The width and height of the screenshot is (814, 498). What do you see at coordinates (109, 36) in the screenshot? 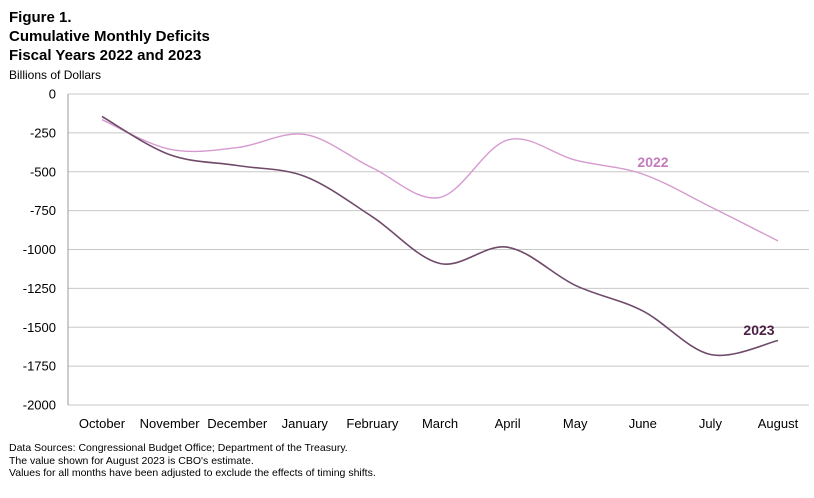
I see `chart-title-line1: Cumulative Monthly Deficits` at bounding box center [109, 36].